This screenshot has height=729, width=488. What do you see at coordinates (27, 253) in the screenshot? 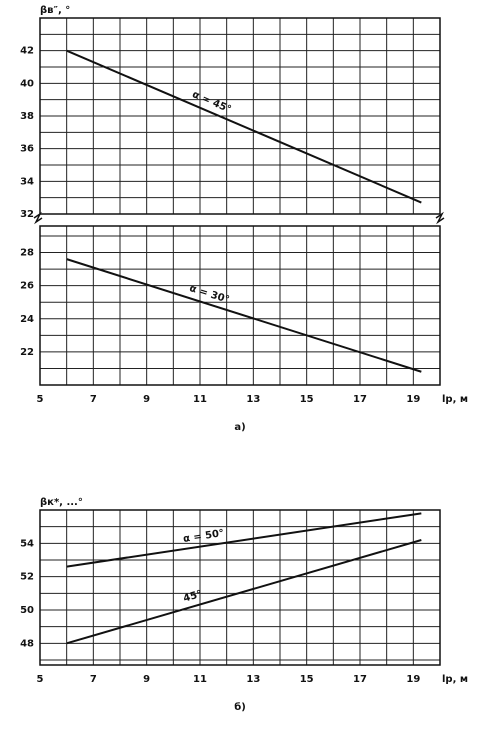
I see `y-tick-label: 28` at bounding box center [27, 253].